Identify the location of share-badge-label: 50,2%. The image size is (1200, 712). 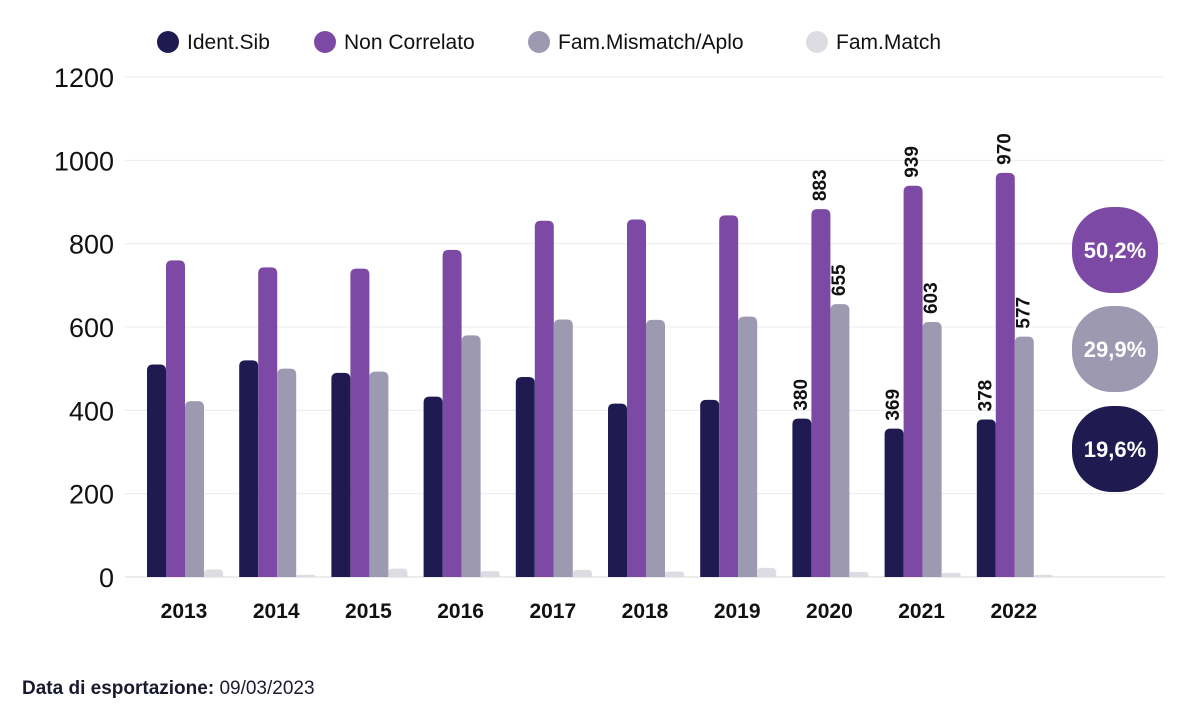
(1115, 250).